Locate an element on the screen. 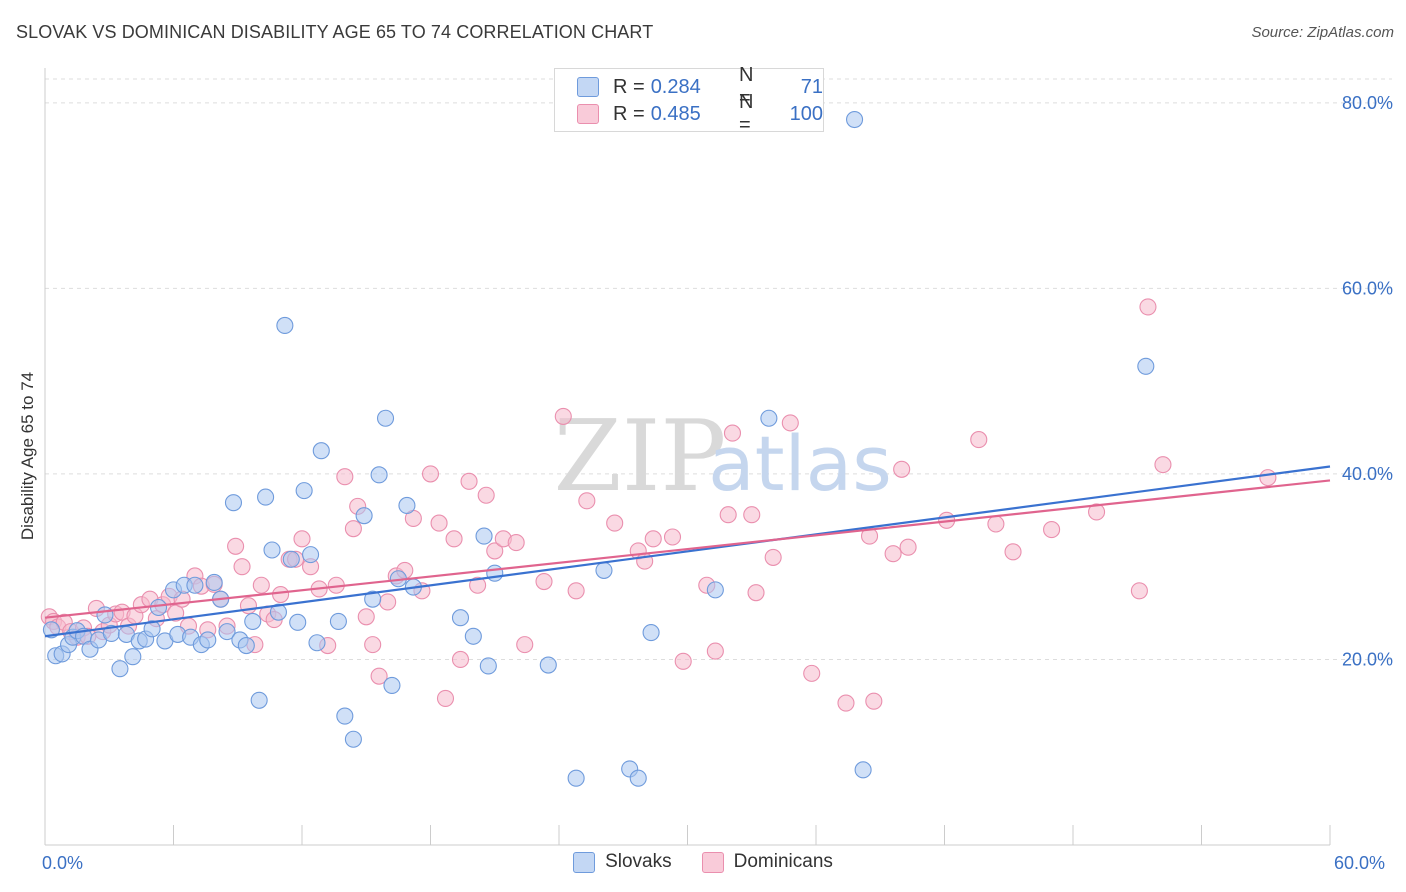 The image size is (1406, 892). source-label: Source: ZipAtlas.com is located at coordinates (1322, 32).